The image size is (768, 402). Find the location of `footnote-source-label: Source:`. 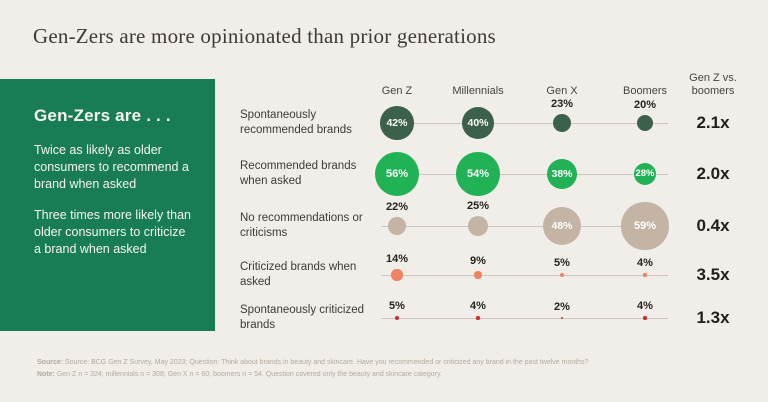

footnote-source-label: Source: is located at coordinates (50, 362).